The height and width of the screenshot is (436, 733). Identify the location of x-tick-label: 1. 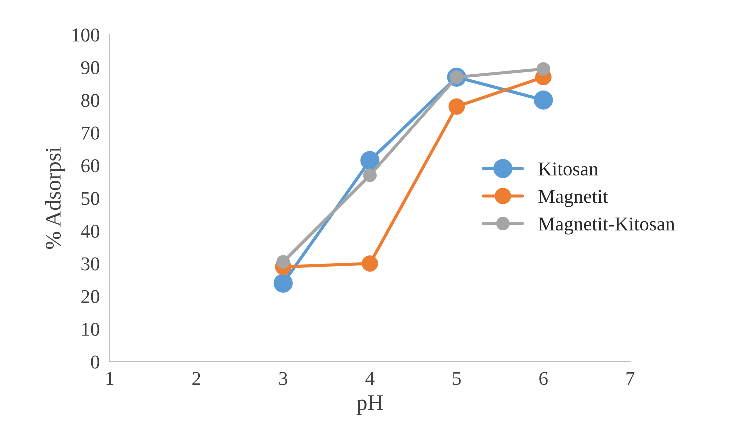
(110, 379).